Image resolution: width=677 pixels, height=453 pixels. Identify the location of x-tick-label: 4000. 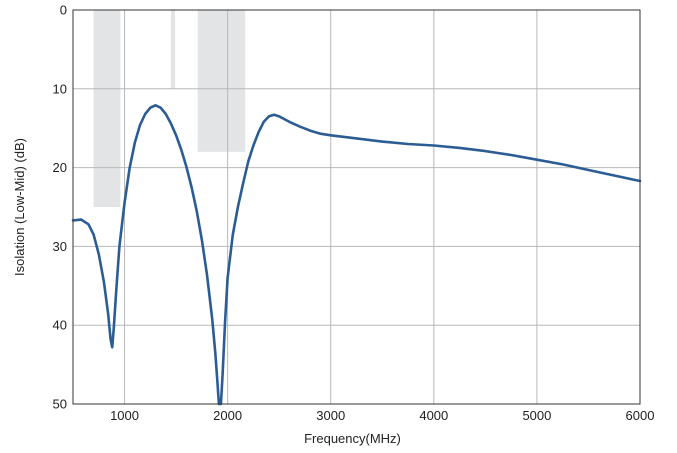
(433, 415).